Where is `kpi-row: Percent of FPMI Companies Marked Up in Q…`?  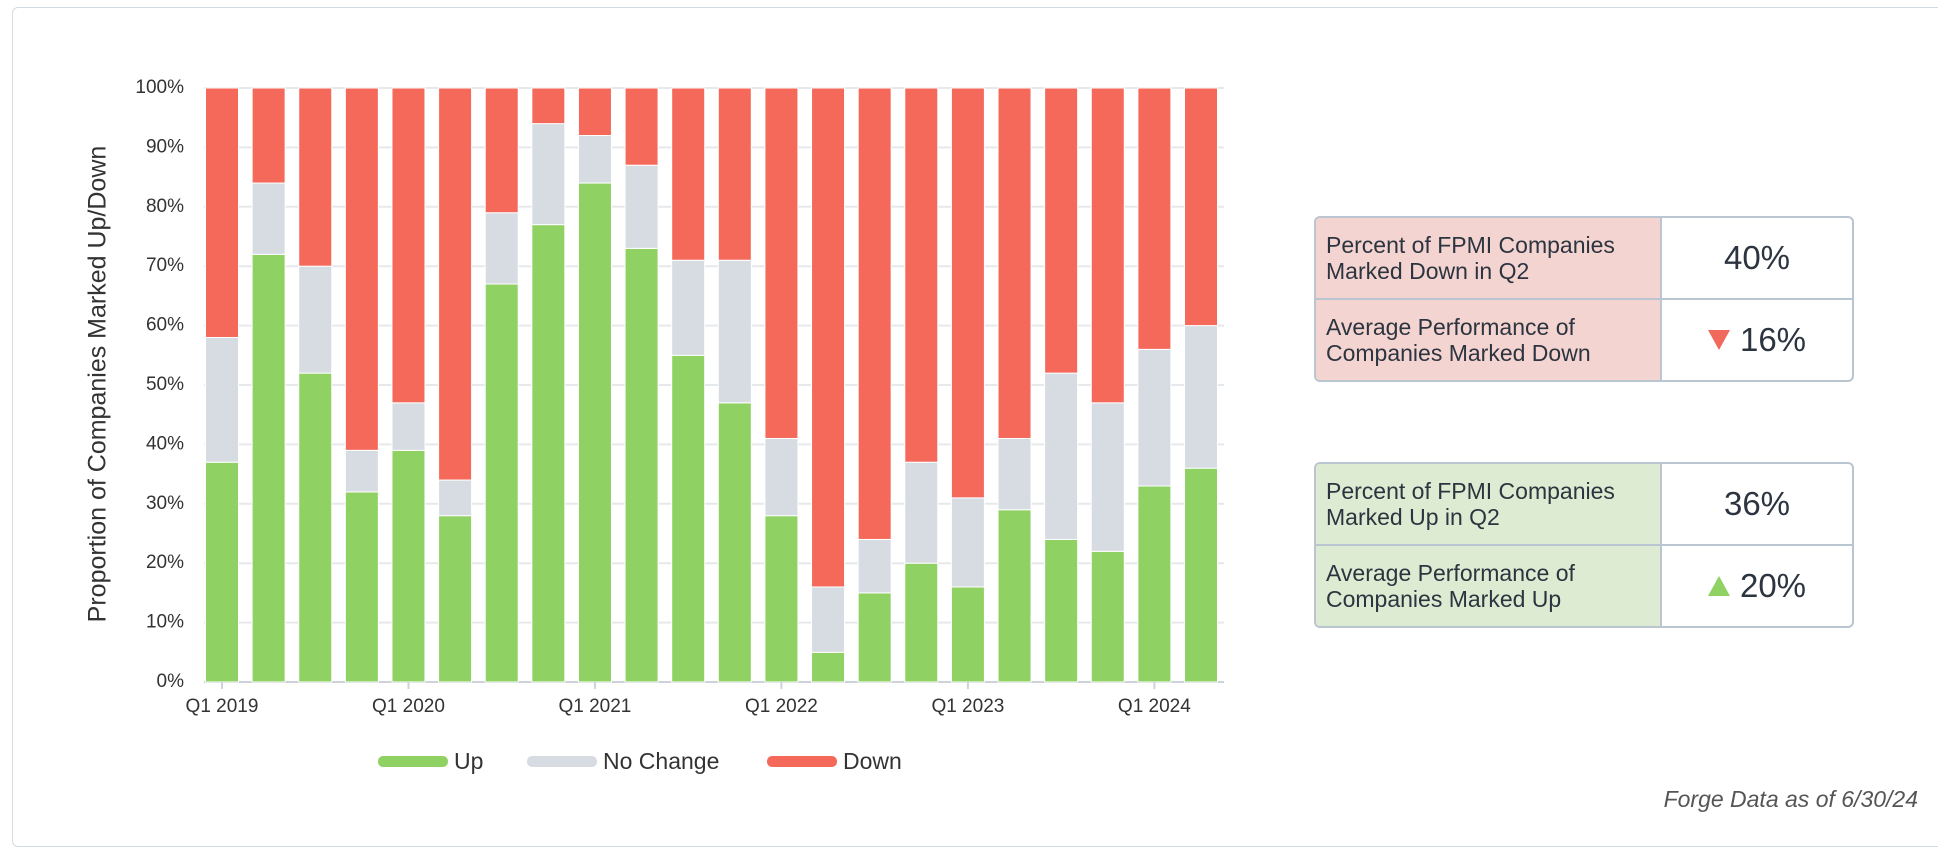
kpi-row: Percent of FPMI Companies Marked Up in Q… is located at coordinates (1584, 504).